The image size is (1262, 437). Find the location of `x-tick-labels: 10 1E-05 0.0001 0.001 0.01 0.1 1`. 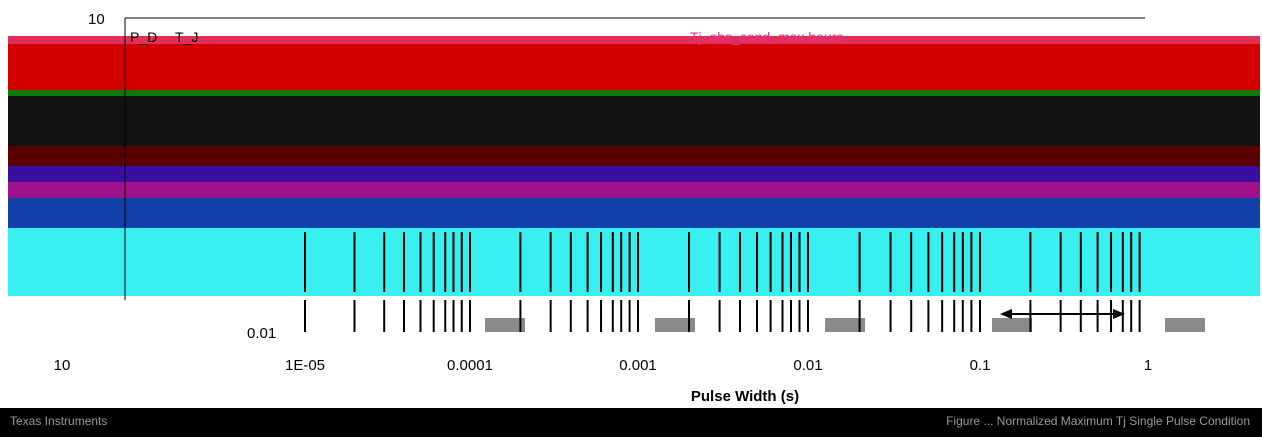

x-tick-labels: 10 1E-05 0.0001 0.001 0.01 0.1 1 is located at coordinates (603, 365).